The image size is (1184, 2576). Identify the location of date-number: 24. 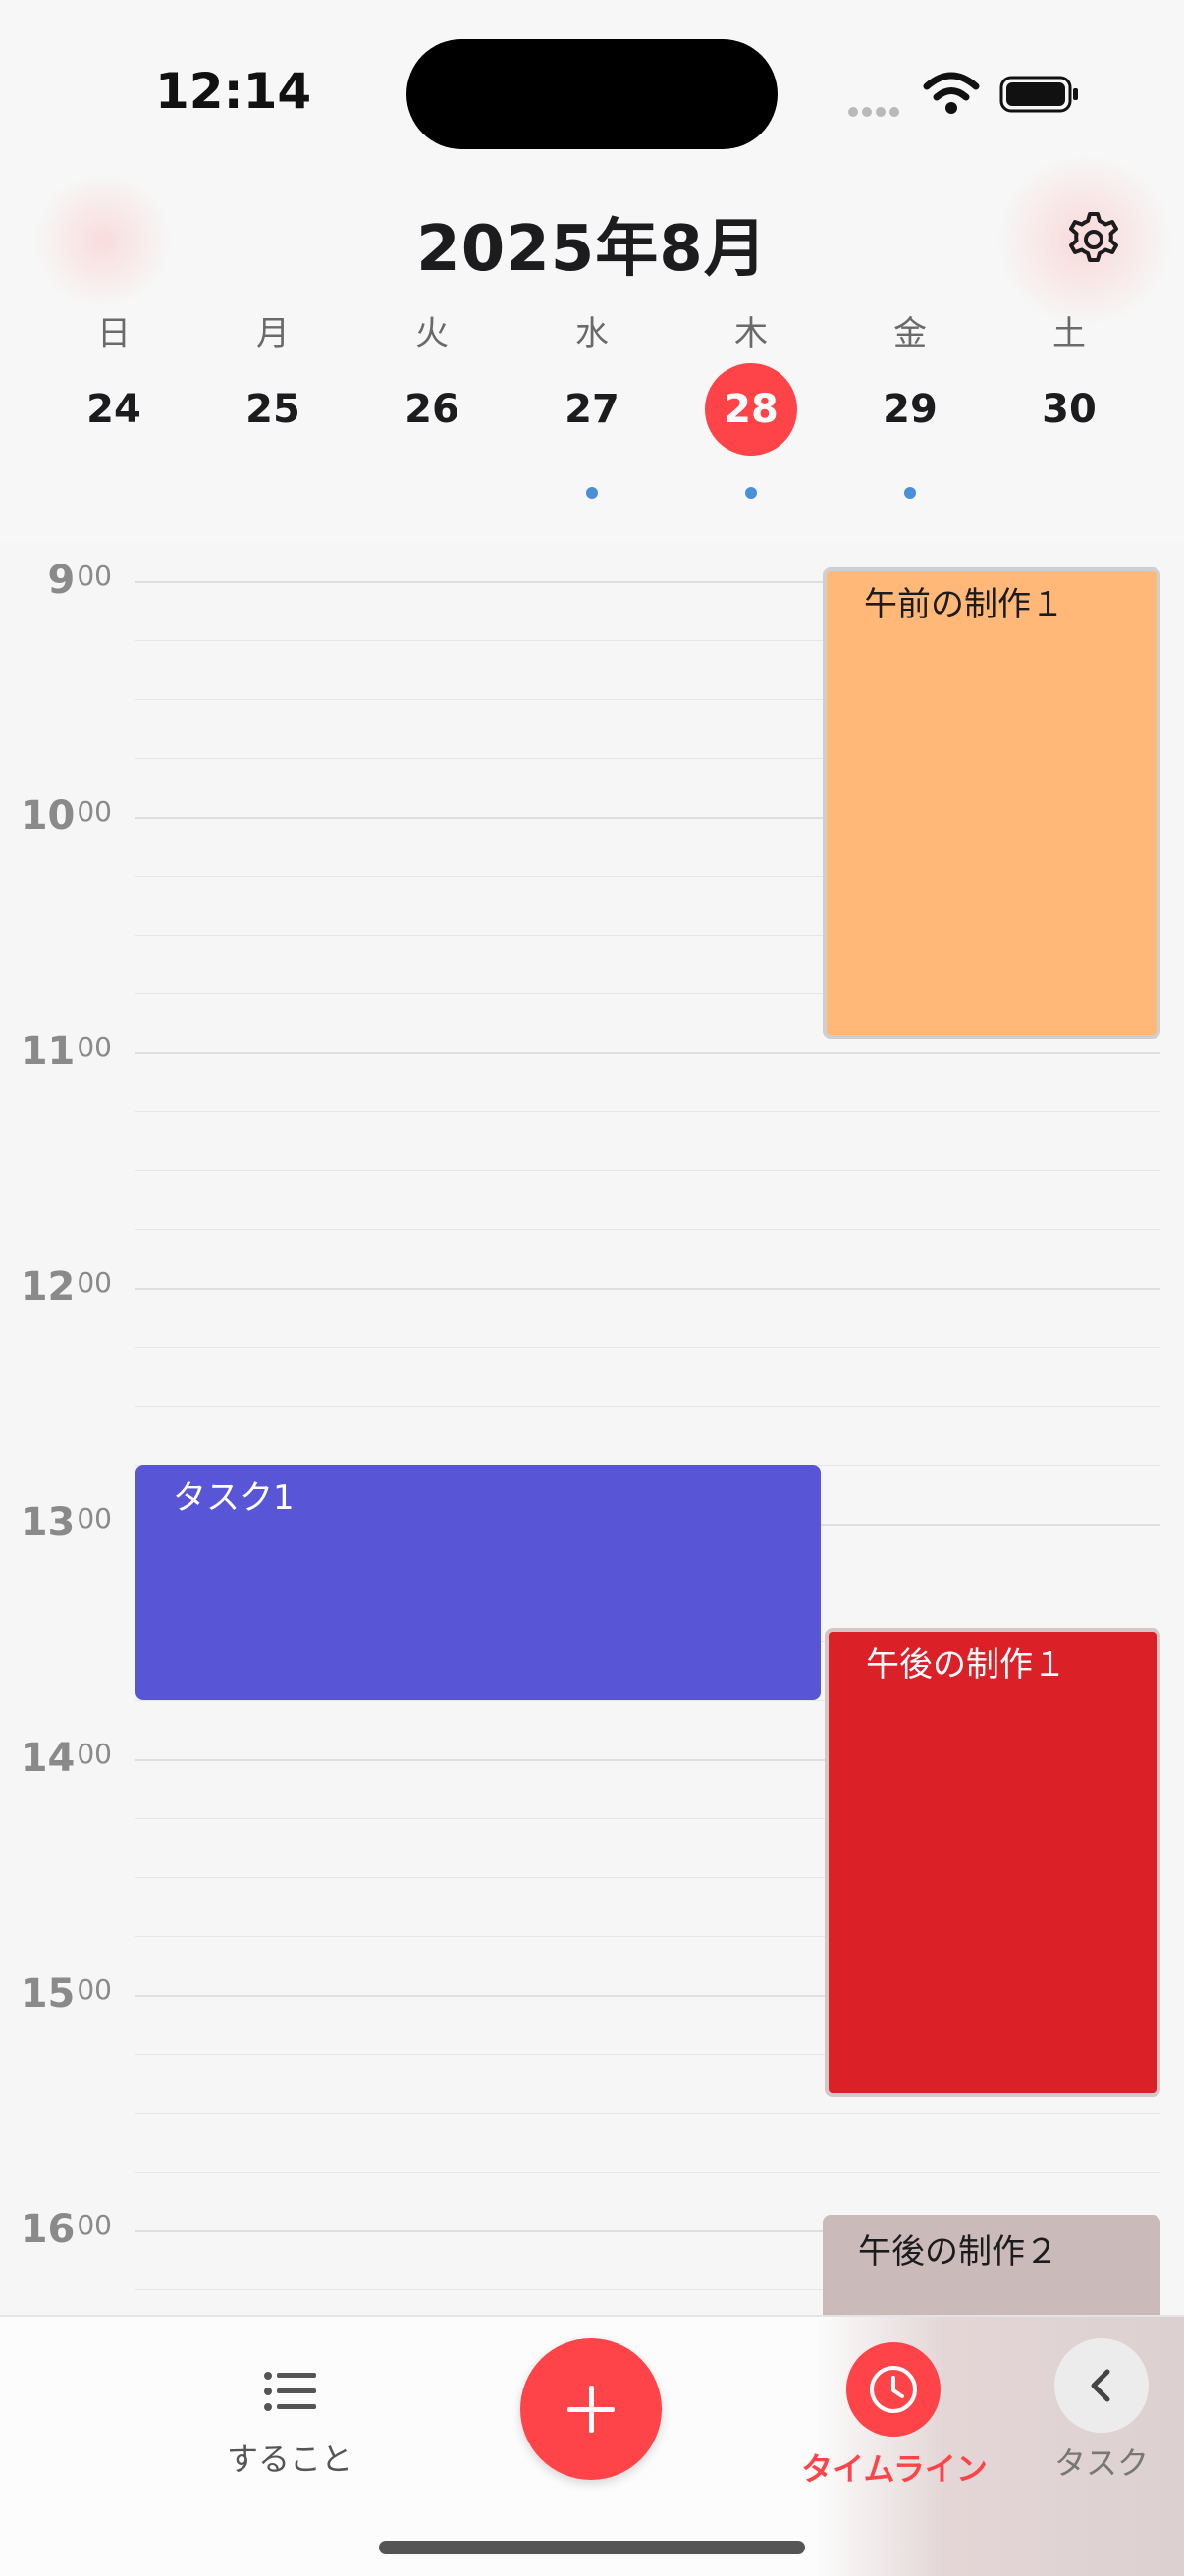
(113, 409).